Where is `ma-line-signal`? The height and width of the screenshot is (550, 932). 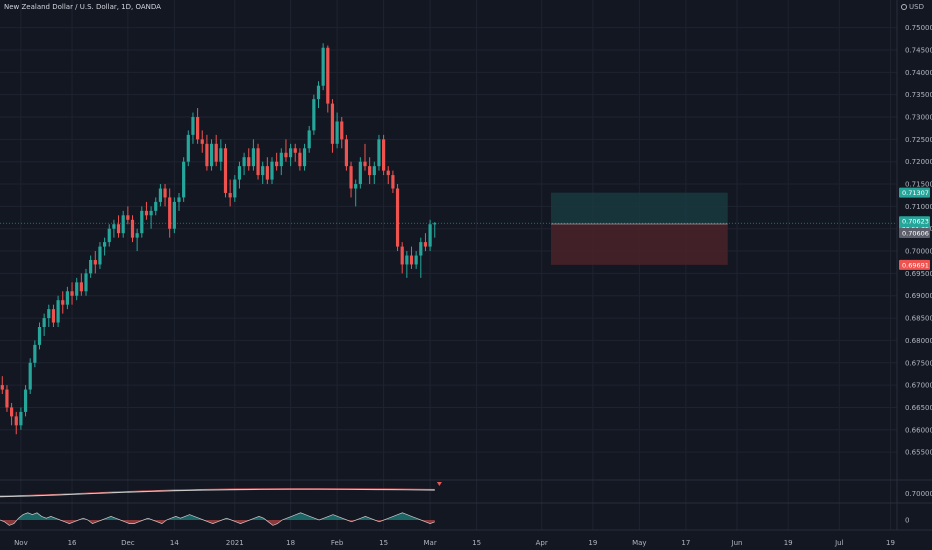 ma-line-signal is located at coordinates (217, 492).